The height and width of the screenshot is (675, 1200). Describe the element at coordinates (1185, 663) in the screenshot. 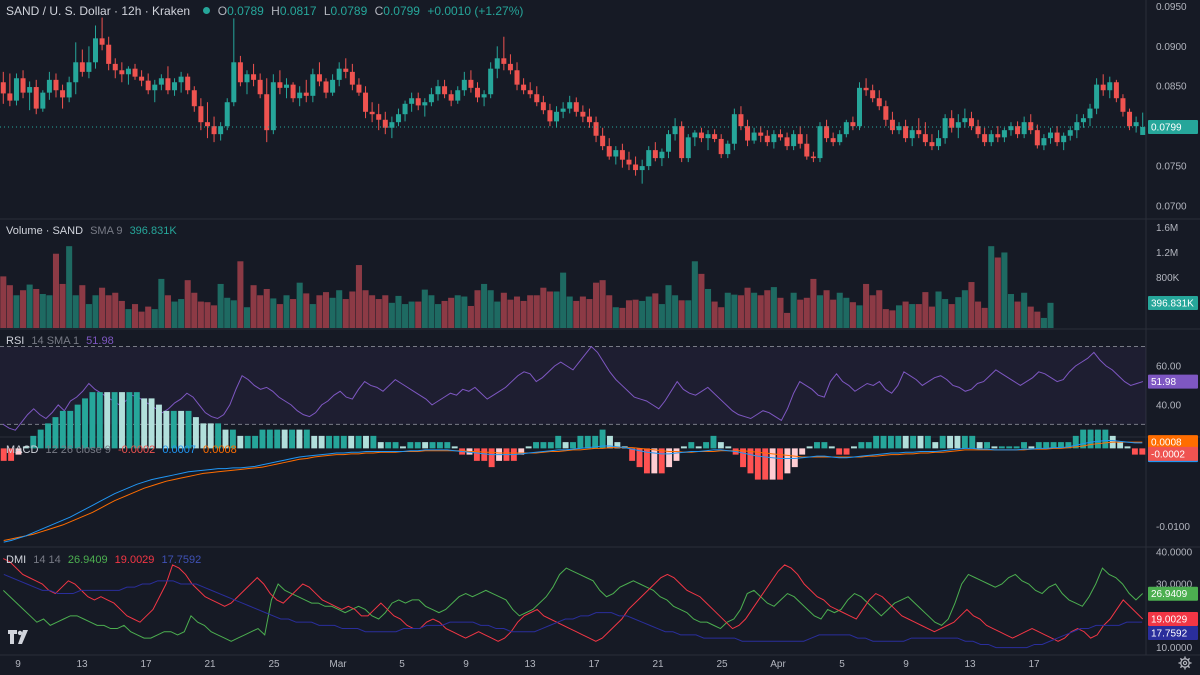

I see `settings-gear-icon` at that location.